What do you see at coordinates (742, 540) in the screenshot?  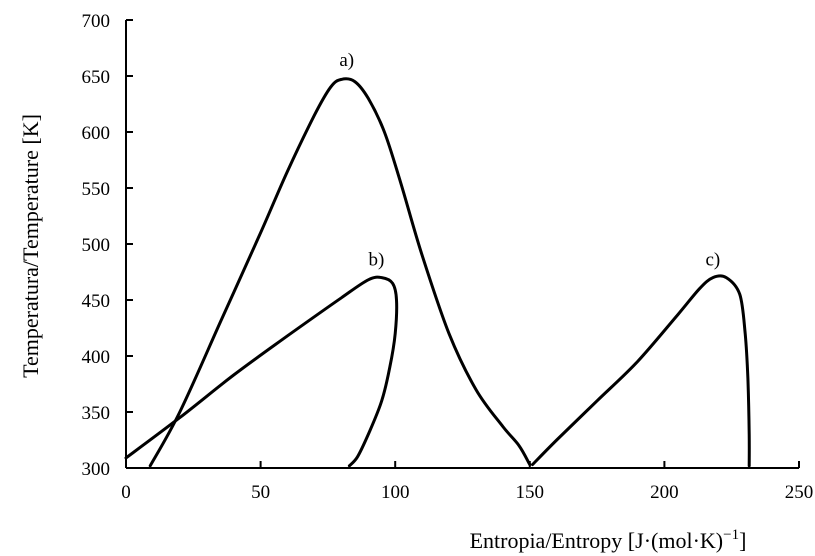 I see `x-axis-title-end: ]` at bounding box center [742, 540].